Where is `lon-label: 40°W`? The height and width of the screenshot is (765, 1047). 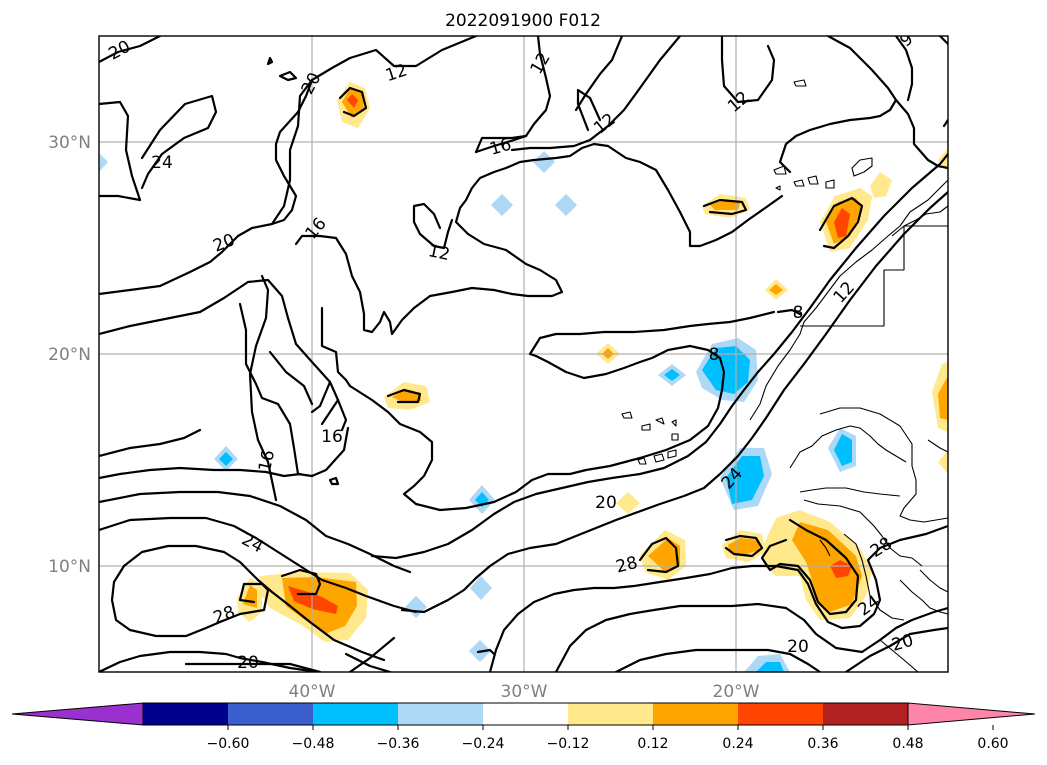 lon-label: 40°W is located at coordinates (312, 692).